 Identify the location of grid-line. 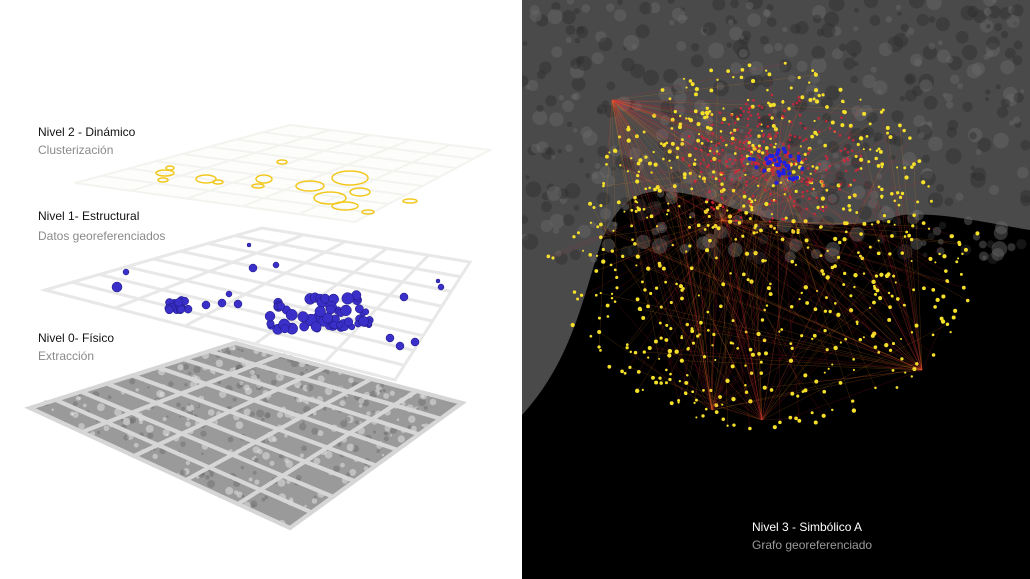
(376, 309).